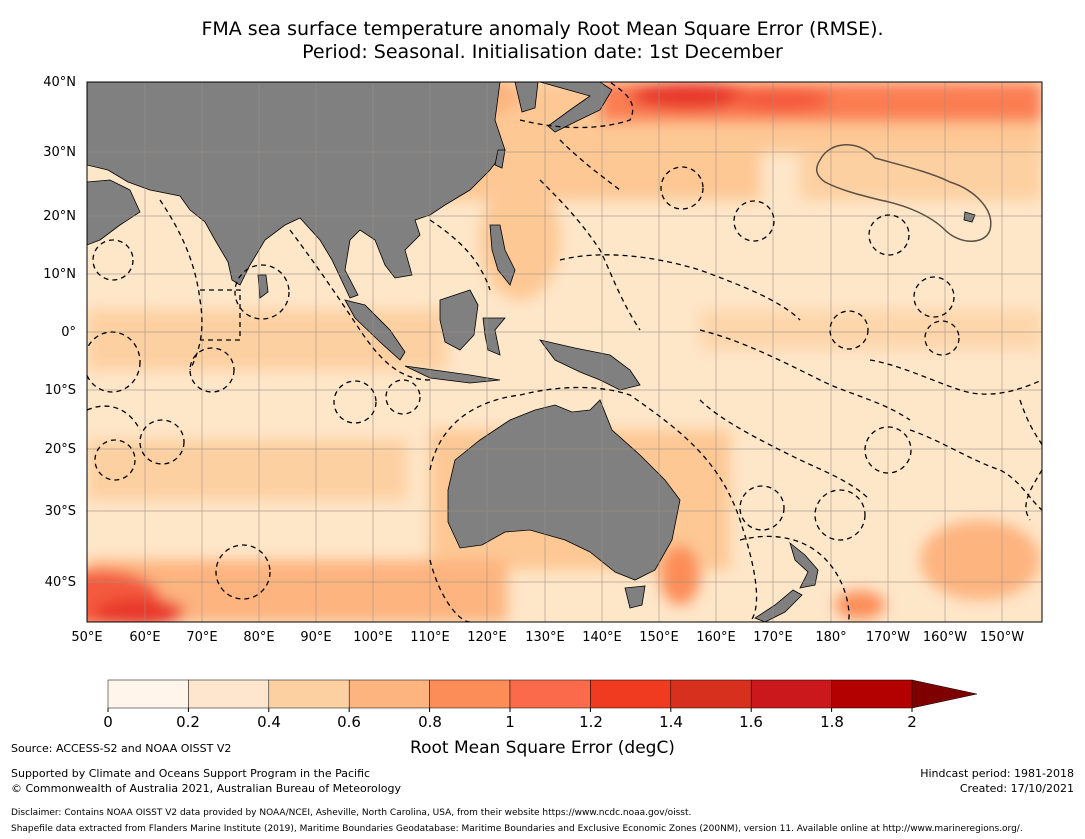  What do you see at coordinates (526, 97) in the screenshot?
I see `korea-landmass` at bounding box center [526, 97].